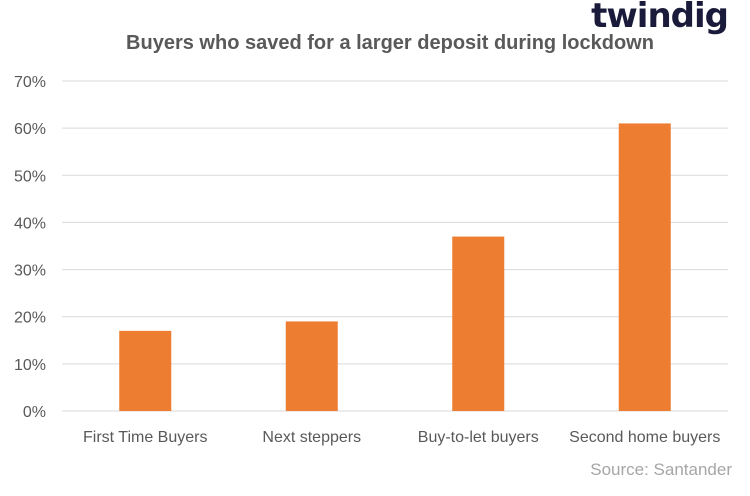 The width and height of the screenshot is (750, 496). Describe the element at coordinates (30, 223) in the screenshot. I see `y-tick-label: 40%` at that location.